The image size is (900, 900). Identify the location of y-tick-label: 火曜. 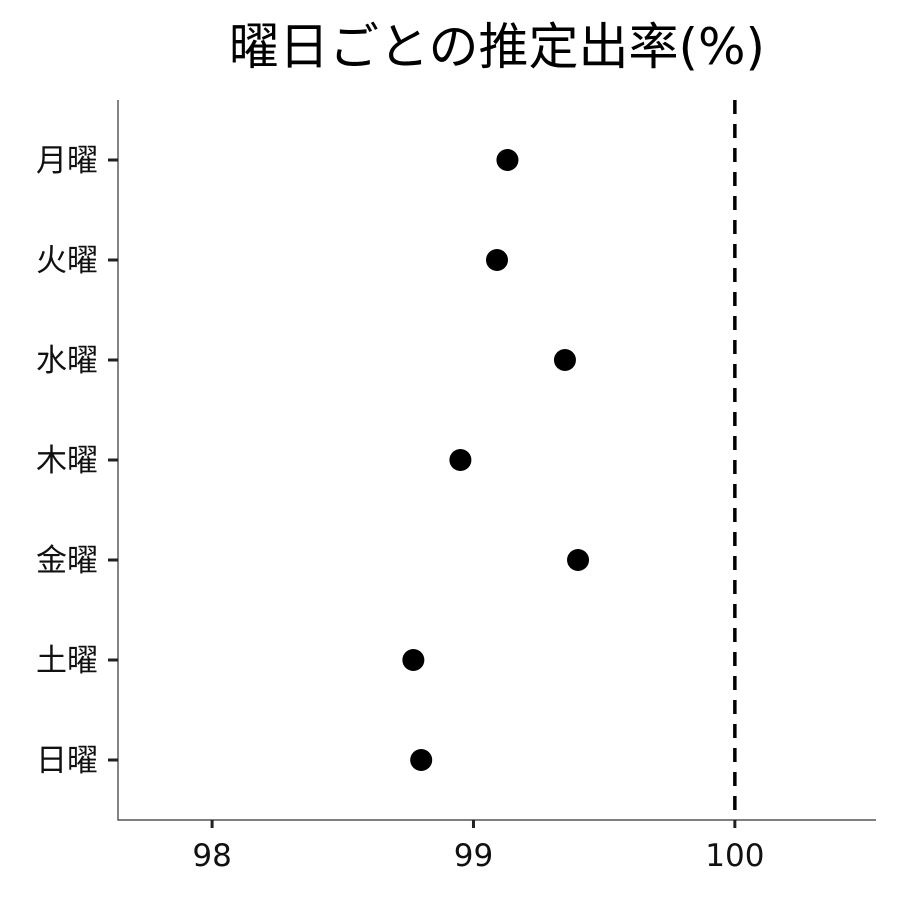
(67, 261).